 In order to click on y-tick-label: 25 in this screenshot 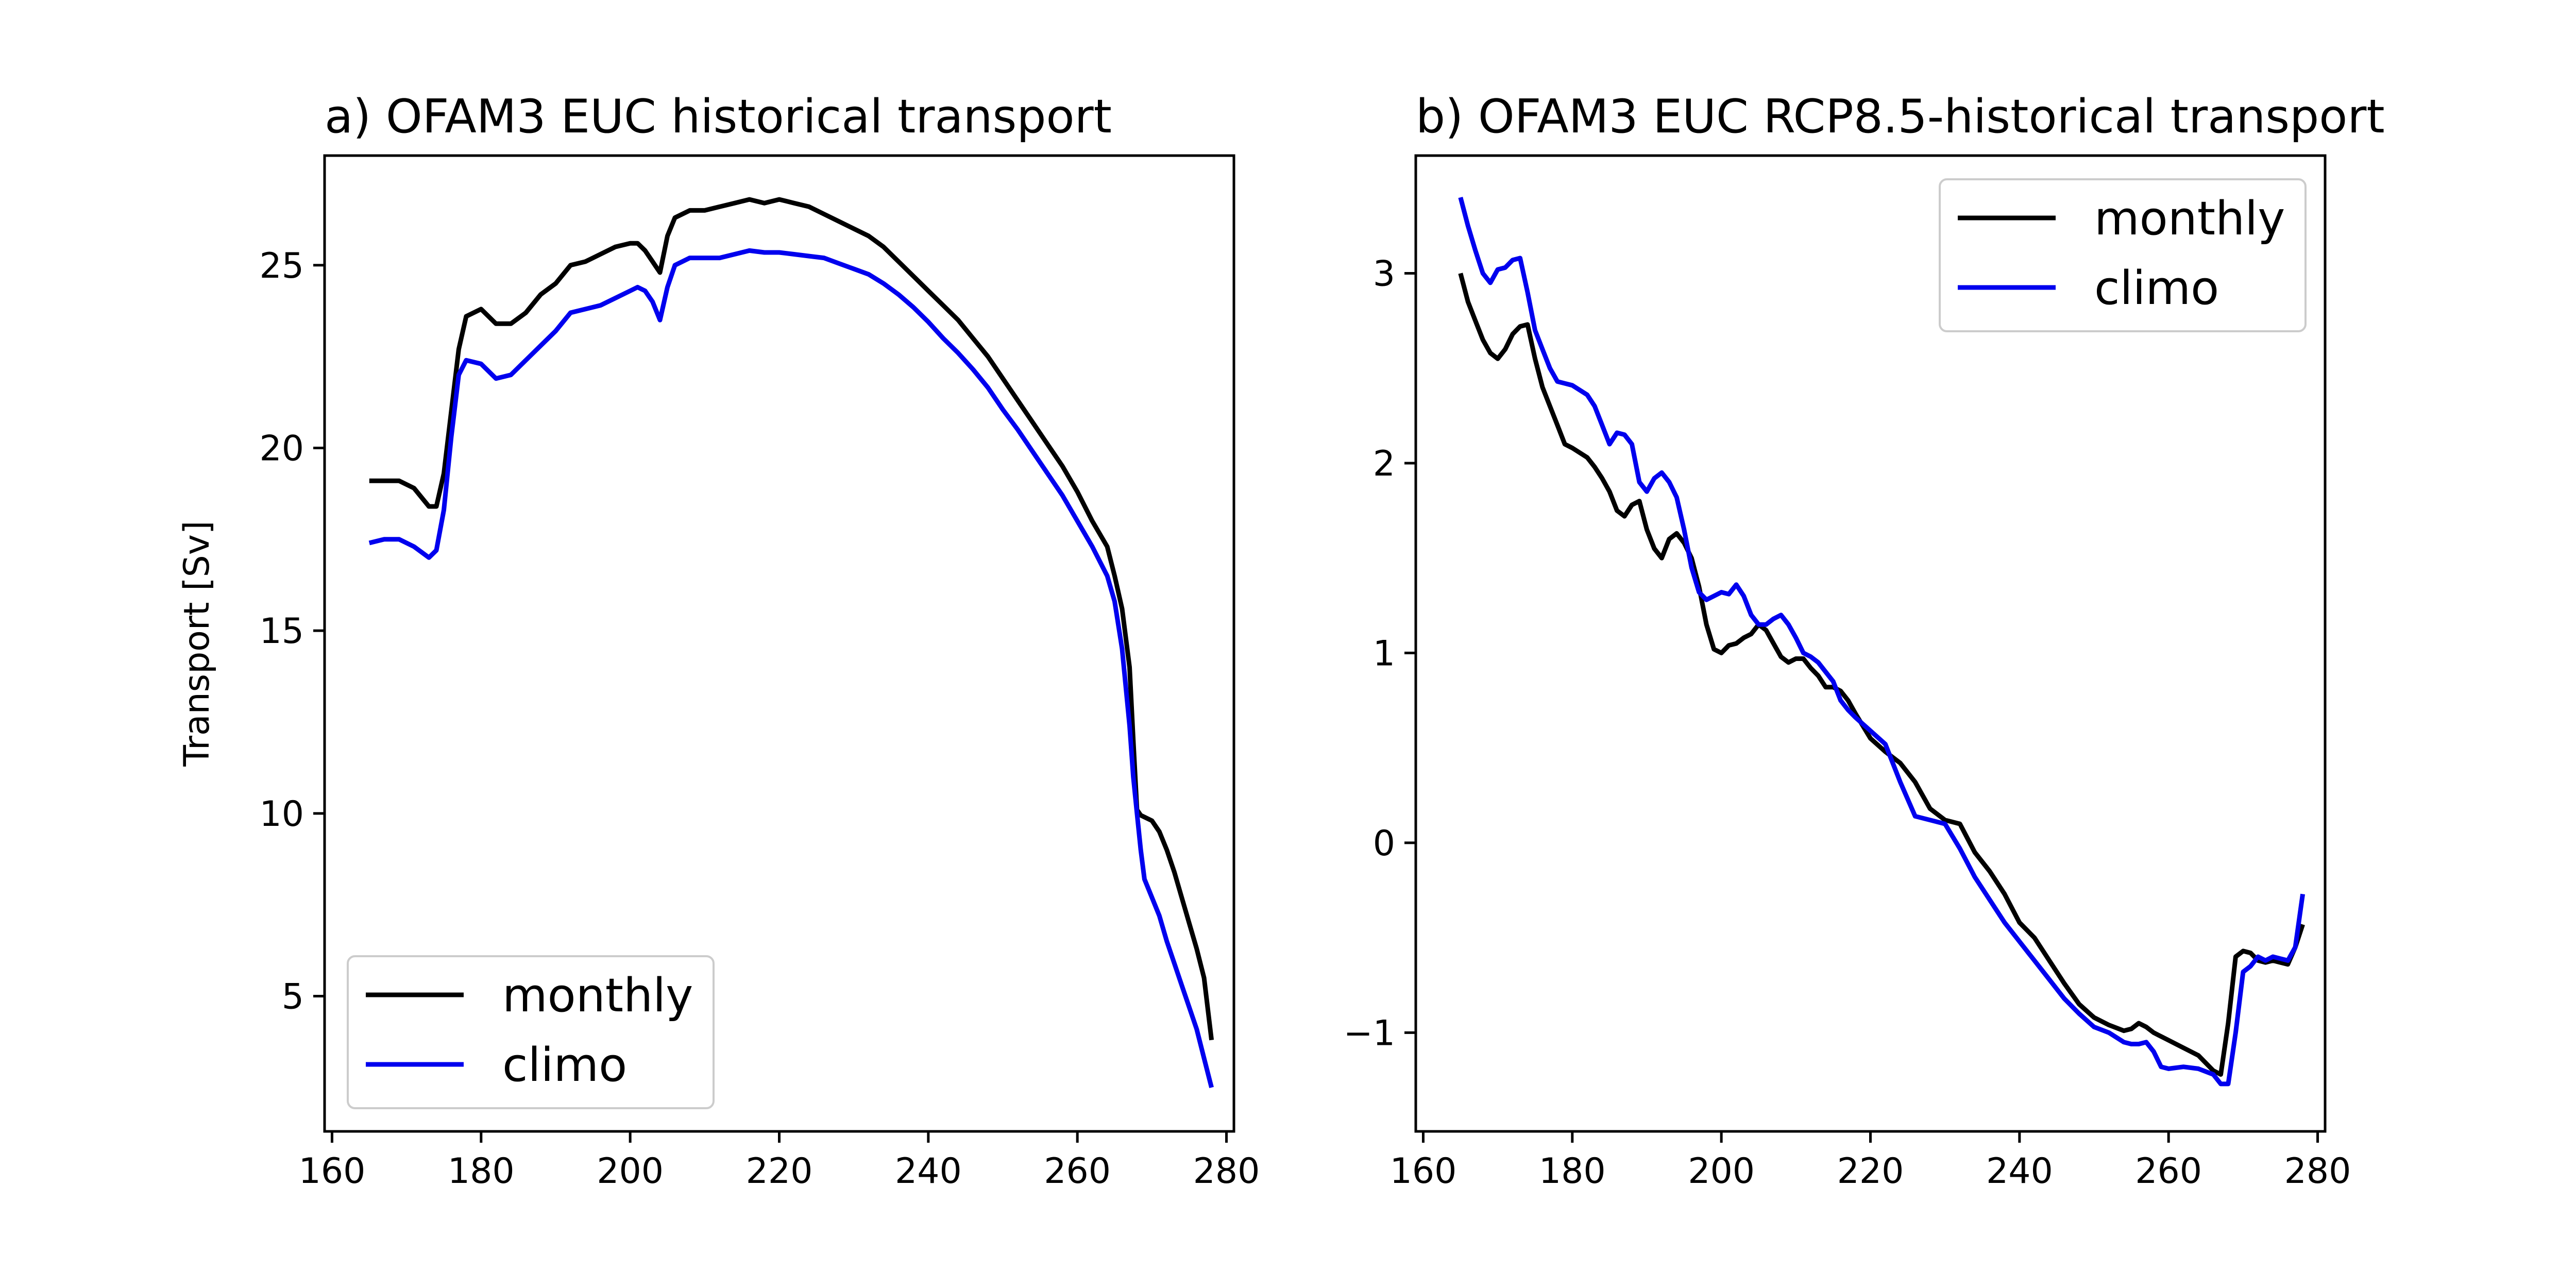, I will do `click(281, 266)`.